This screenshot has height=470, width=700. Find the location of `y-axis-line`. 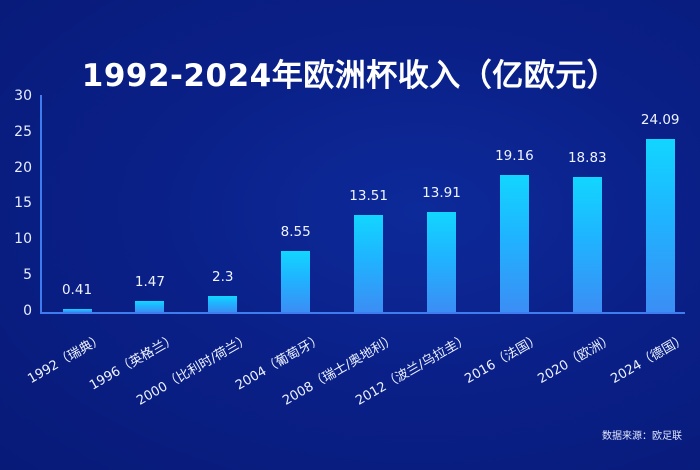

y-axis-line is located at coordinates (41, 204).